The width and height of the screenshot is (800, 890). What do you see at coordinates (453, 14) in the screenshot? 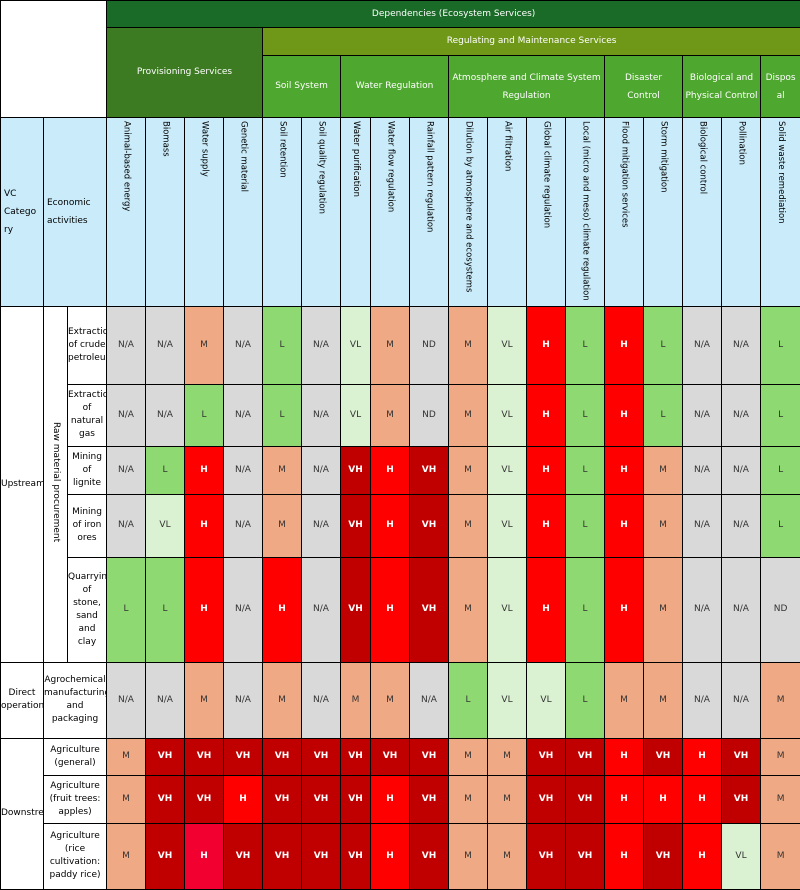
I see `dependencies-header: Dependencies (Ecosystem Services)` at bounding box center [453, 14].